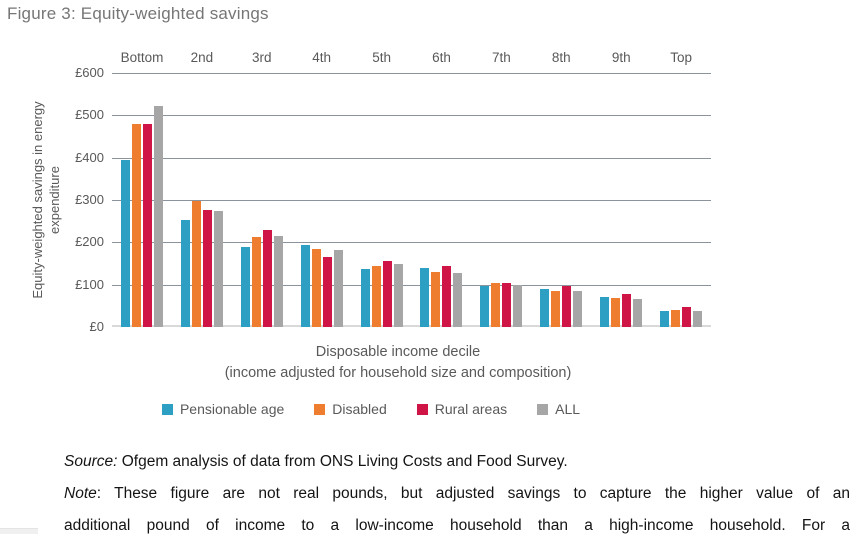  I want to click on bar-5th-pensionable-age, so click(365, 298).